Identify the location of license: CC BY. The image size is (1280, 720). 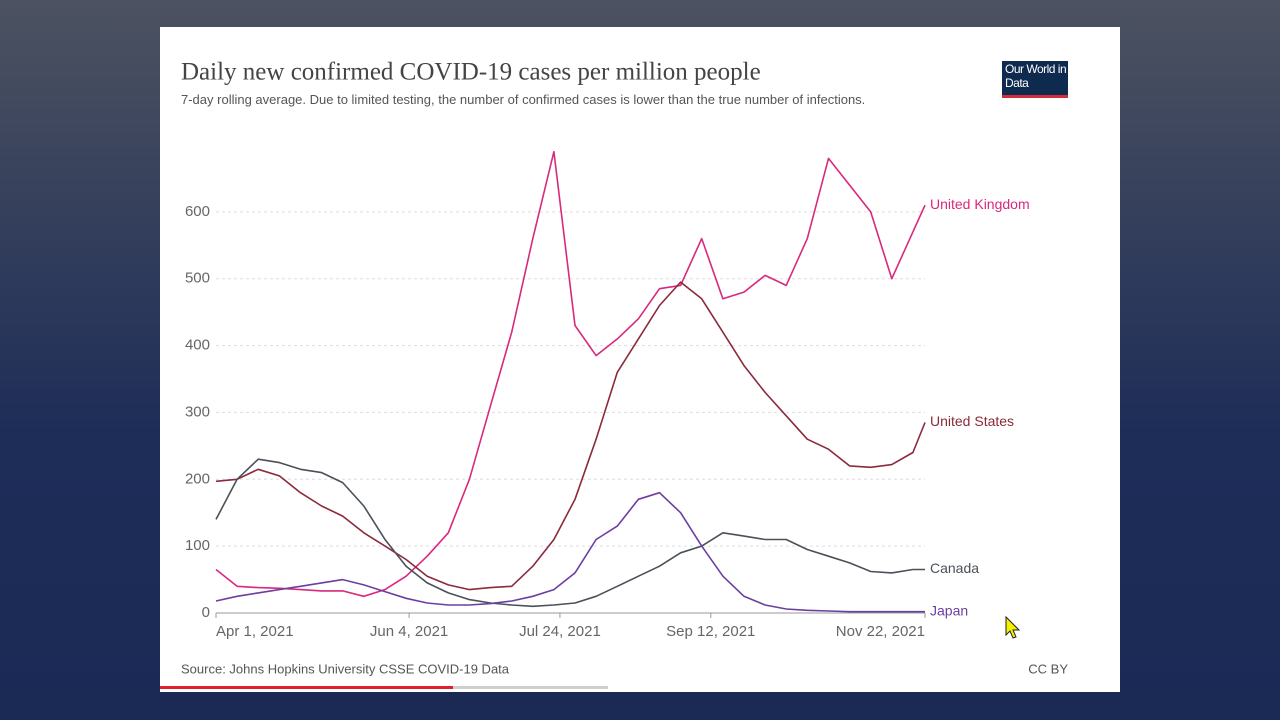
(1048, 668).